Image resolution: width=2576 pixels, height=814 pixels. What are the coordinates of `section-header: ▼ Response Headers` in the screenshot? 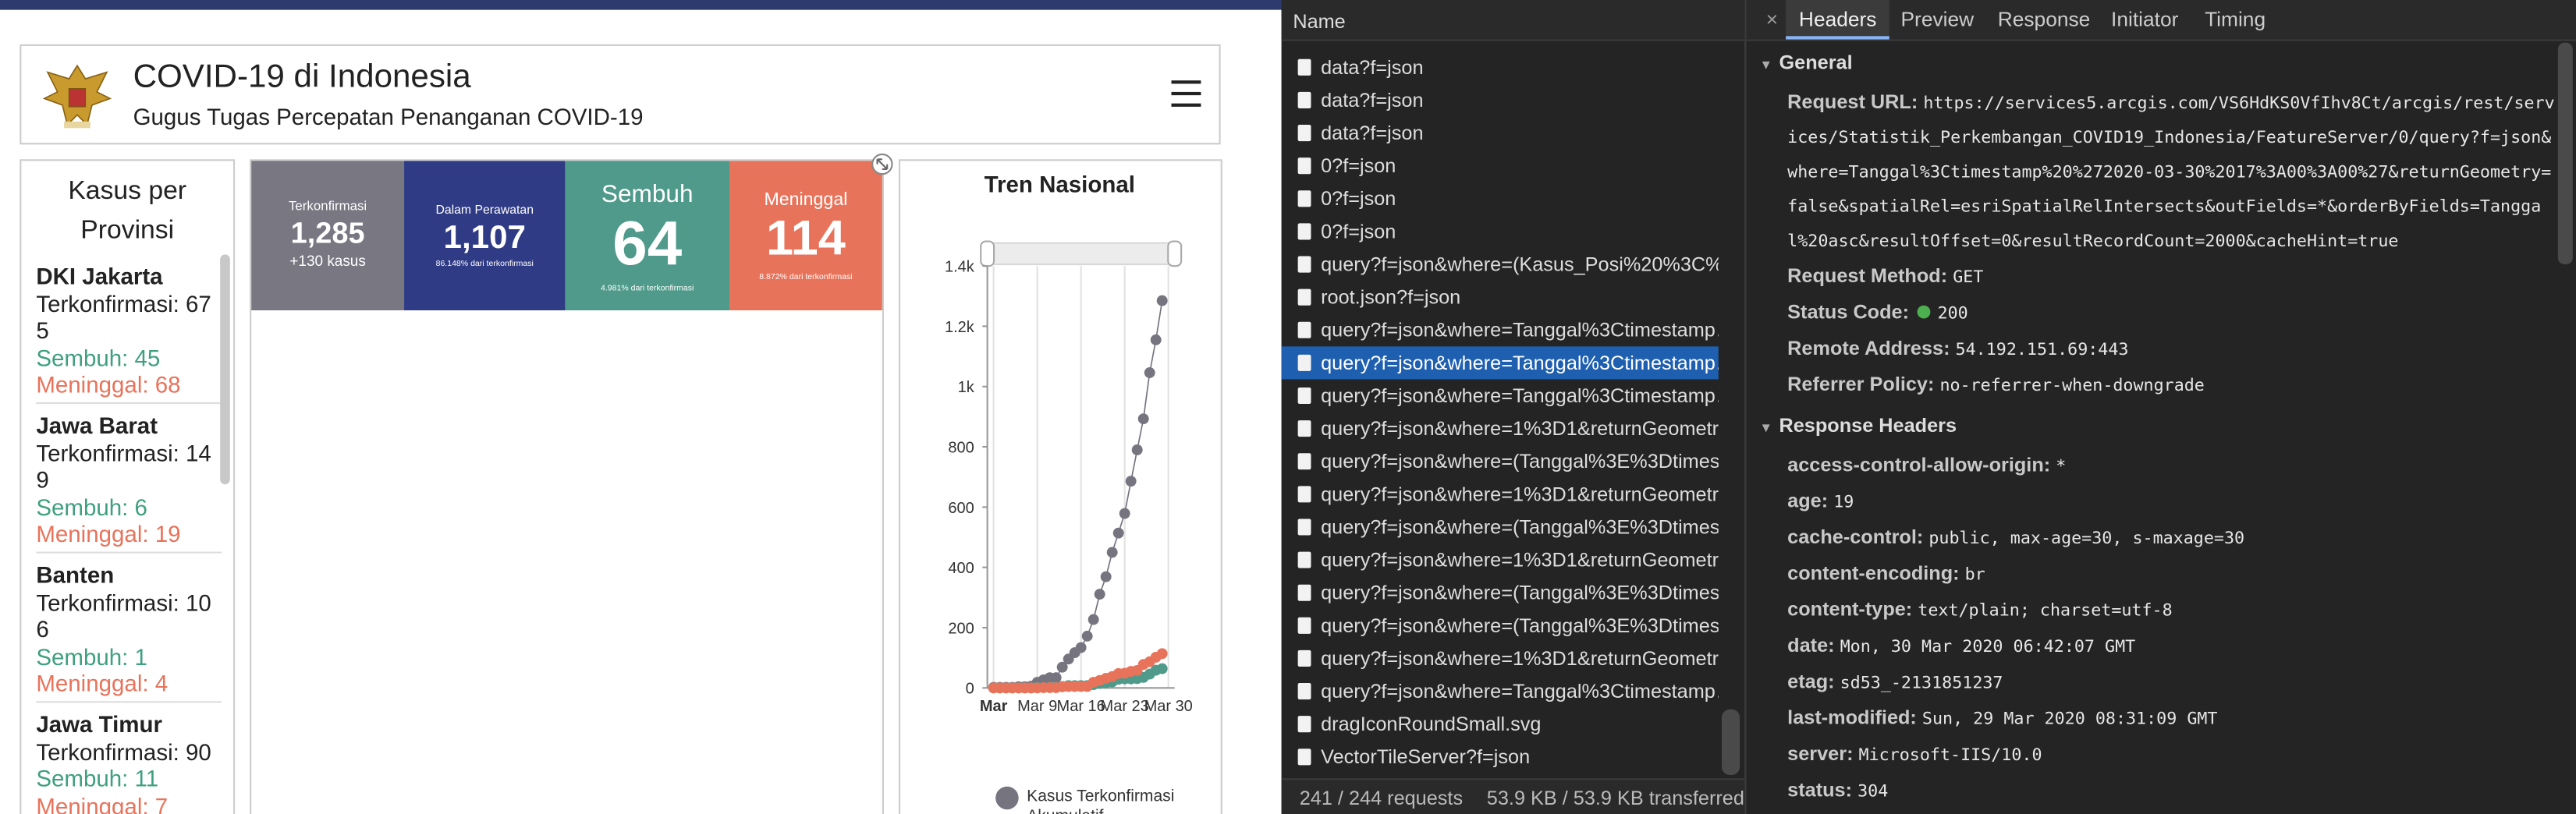 It's located at (1858, 426).